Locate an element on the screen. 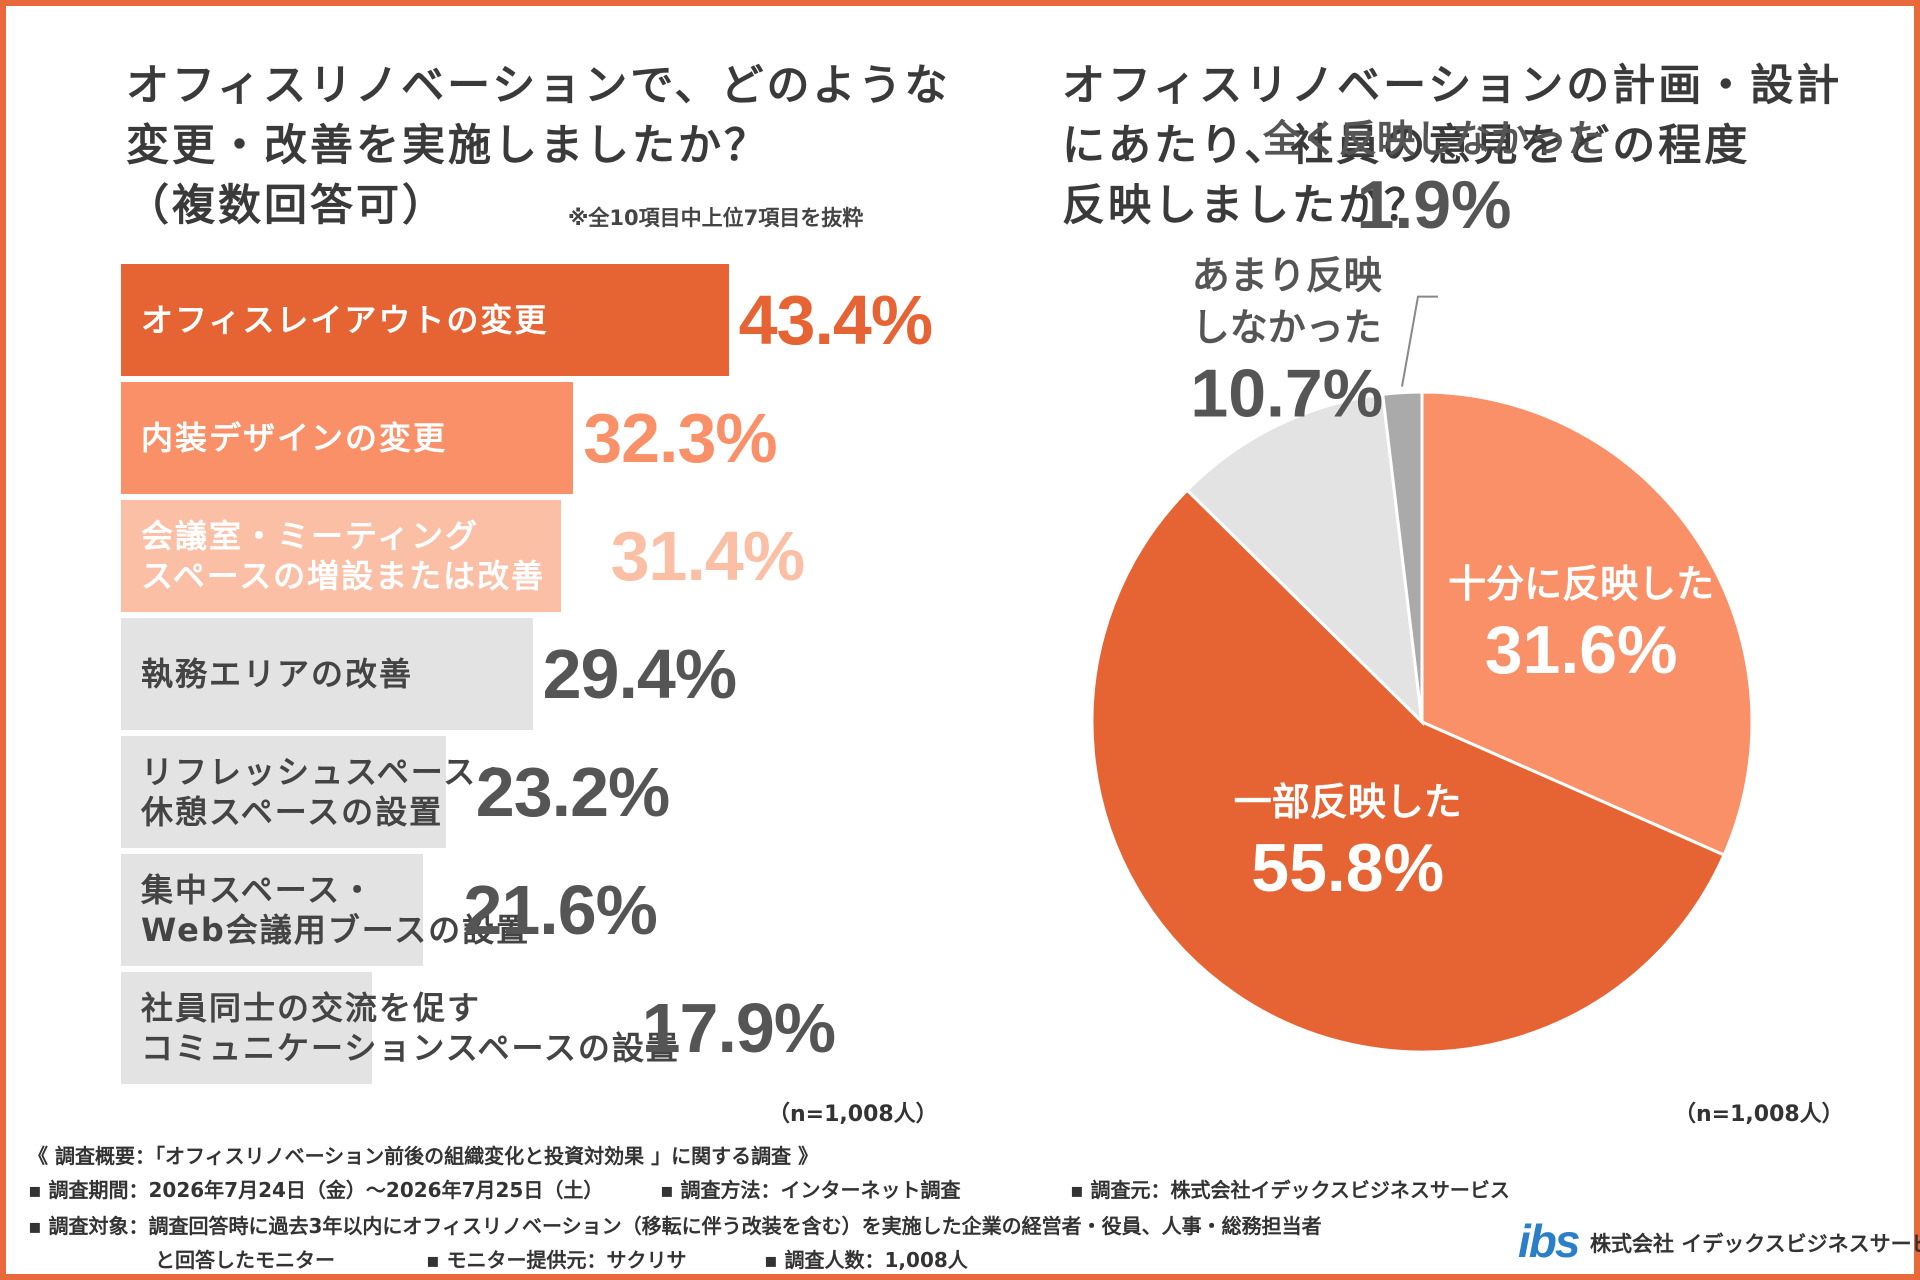  bar-chart-sample-size: （n=1,008人） is located at coordinates (853, 1114).